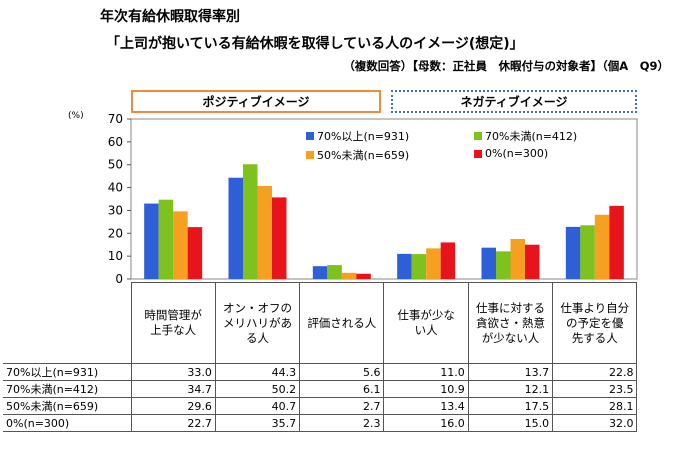 The height and width of the screenshot is (450, 693). Describe the element at coordinates (115, 165) in the screenshot. I see `y-tick-label: 50` at that location.